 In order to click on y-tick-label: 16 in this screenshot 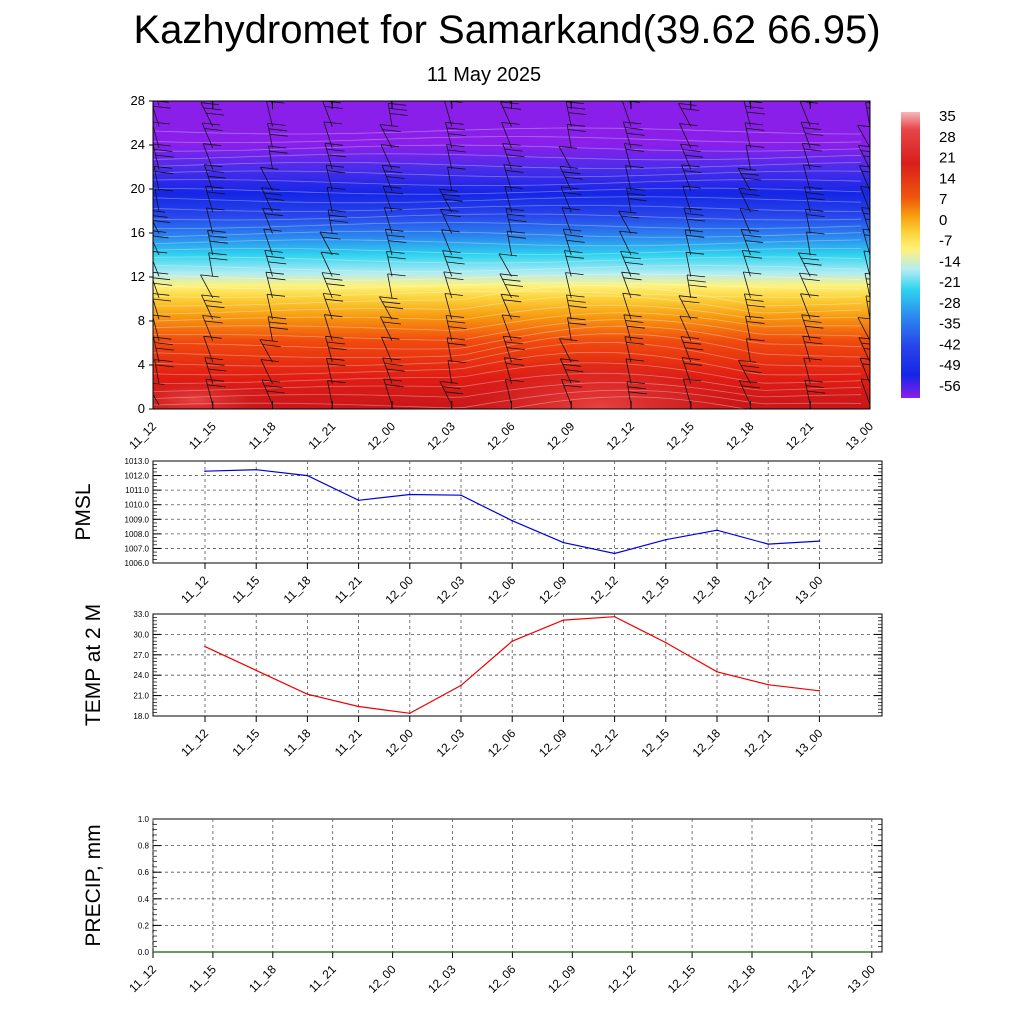, I will do `click(138, 232)`.